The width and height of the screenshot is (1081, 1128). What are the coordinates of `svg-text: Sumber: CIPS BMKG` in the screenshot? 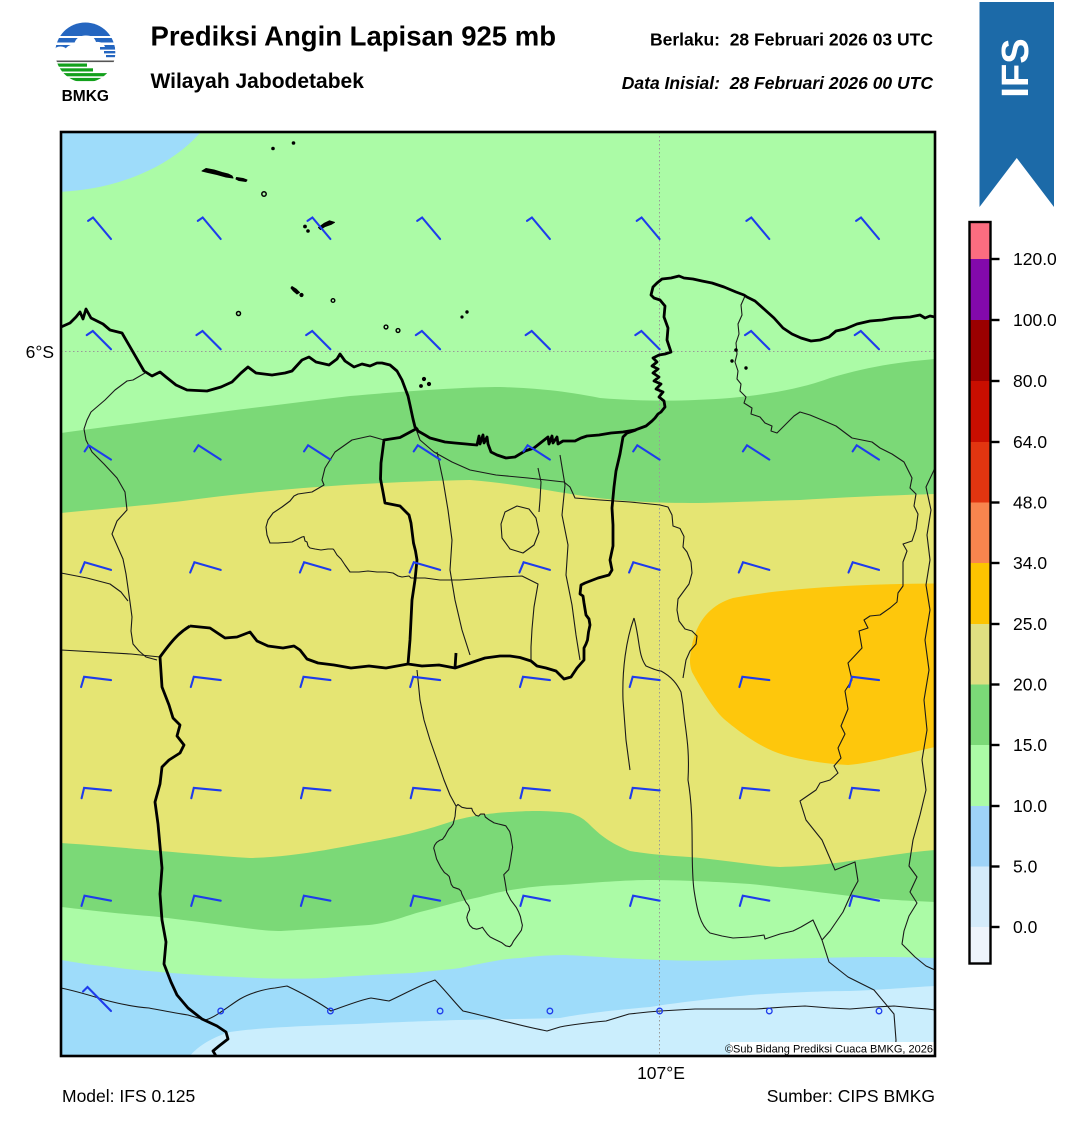 It's located at (851, 1096).